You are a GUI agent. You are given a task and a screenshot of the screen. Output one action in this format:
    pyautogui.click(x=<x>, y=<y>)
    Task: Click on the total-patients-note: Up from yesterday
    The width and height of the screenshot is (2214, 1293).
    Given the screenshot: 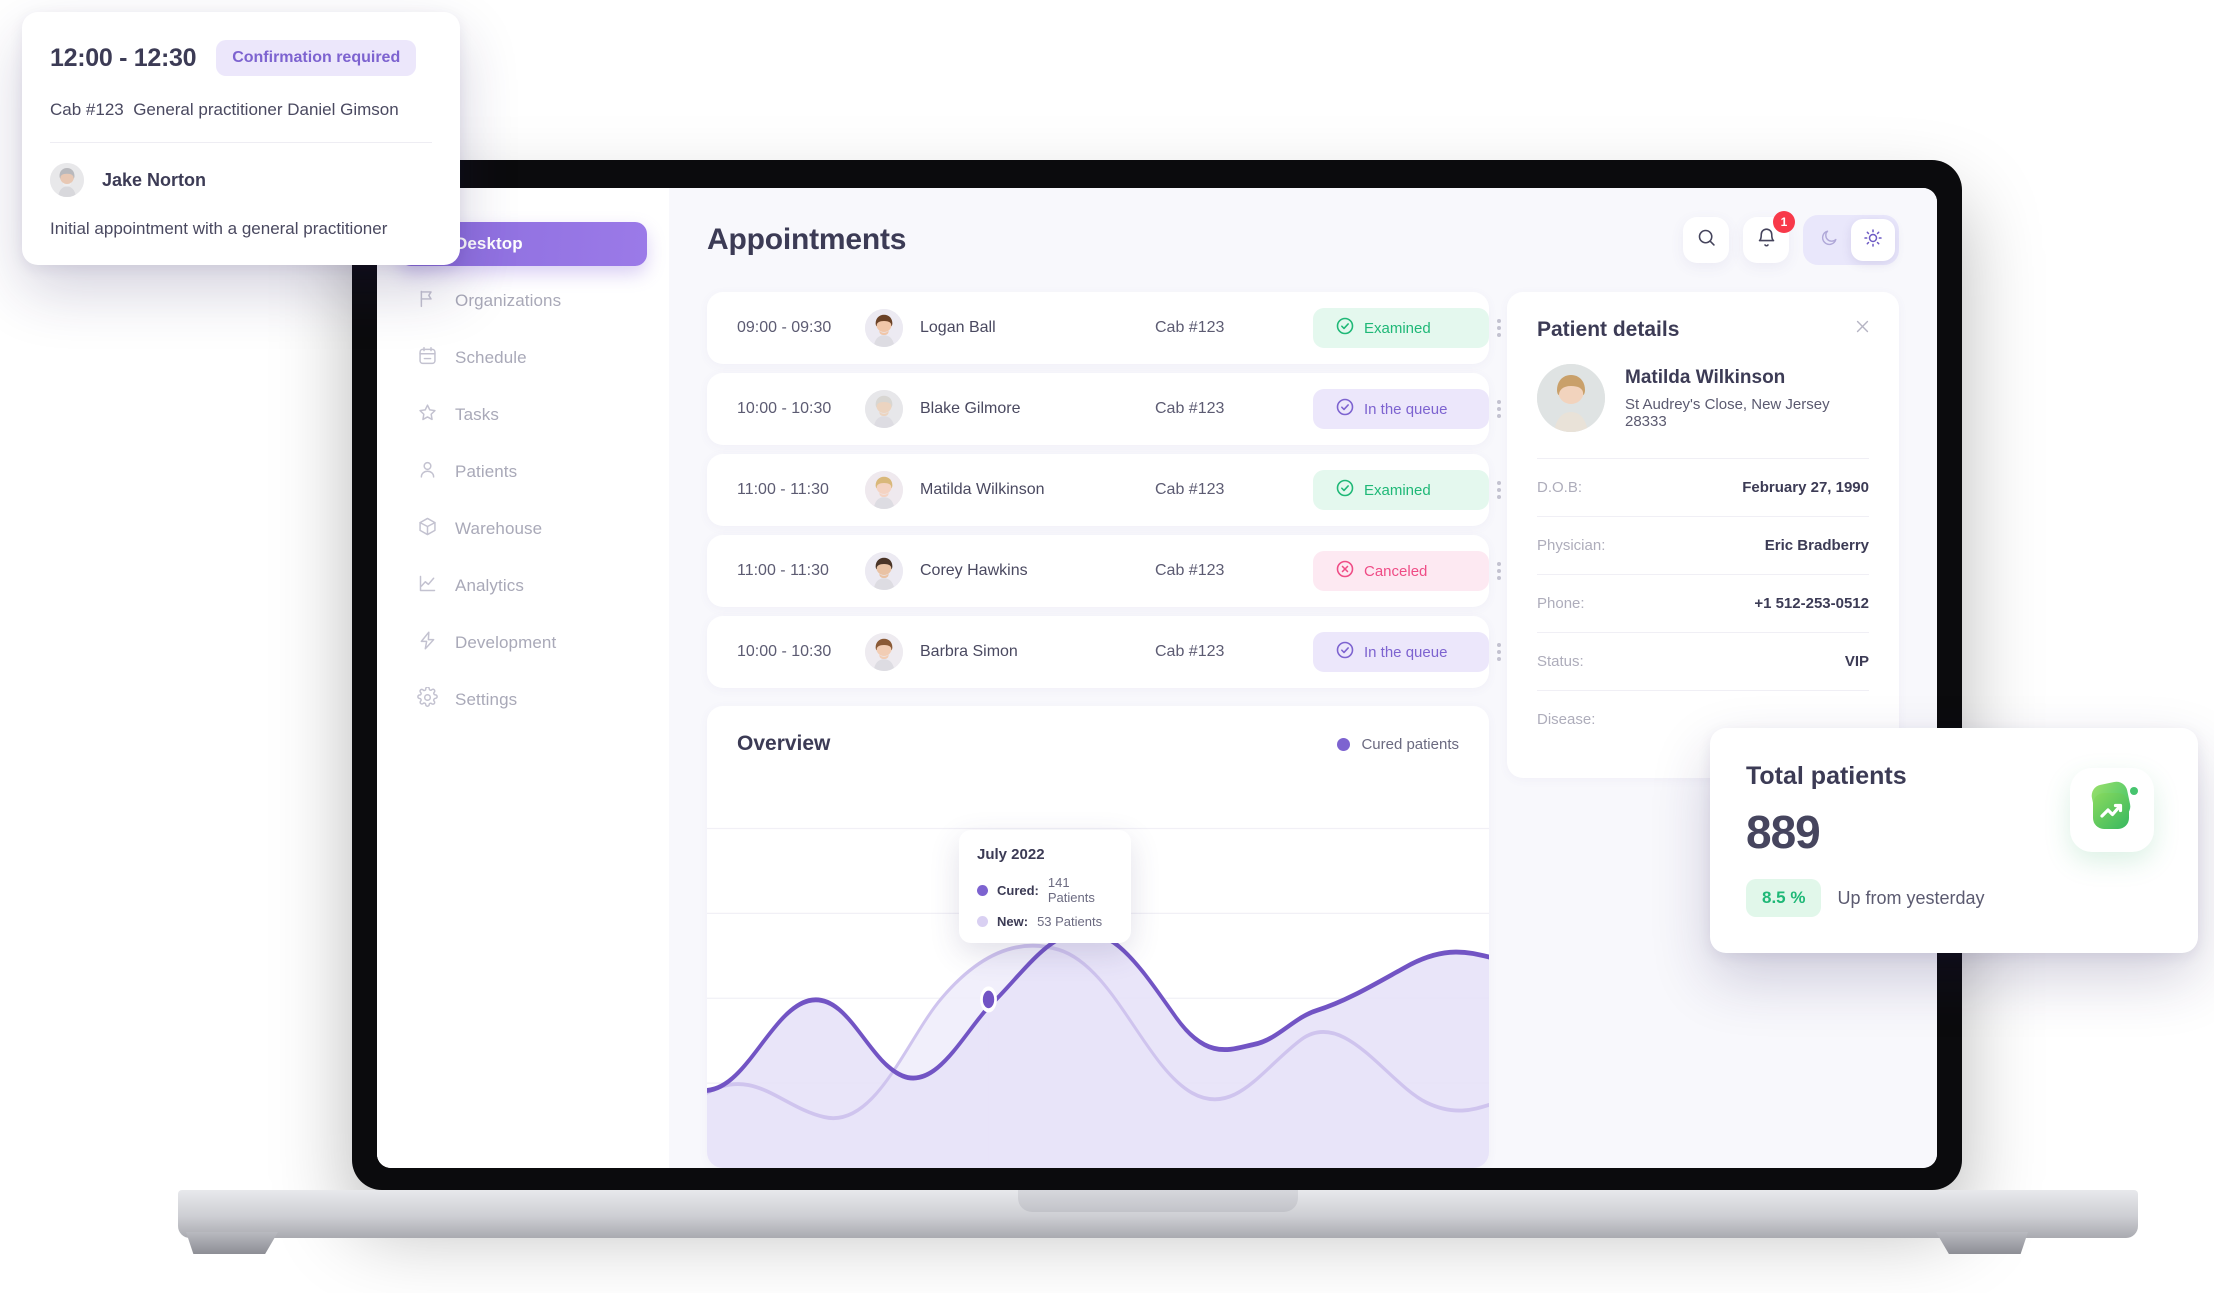 What is the action you would take?
    pyautogui.click(x=1911, y=897)
    